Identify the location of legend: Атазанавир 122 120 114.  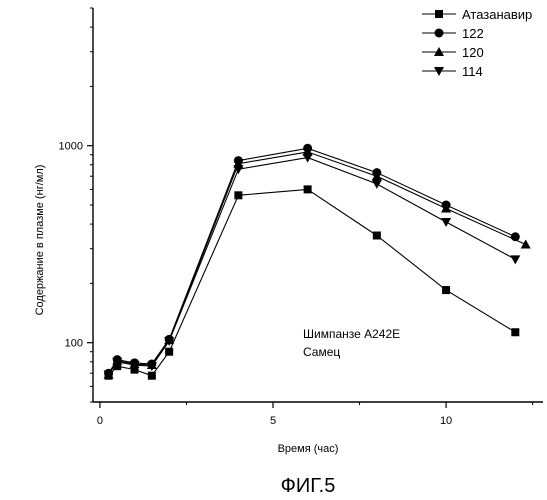
(477, 43).